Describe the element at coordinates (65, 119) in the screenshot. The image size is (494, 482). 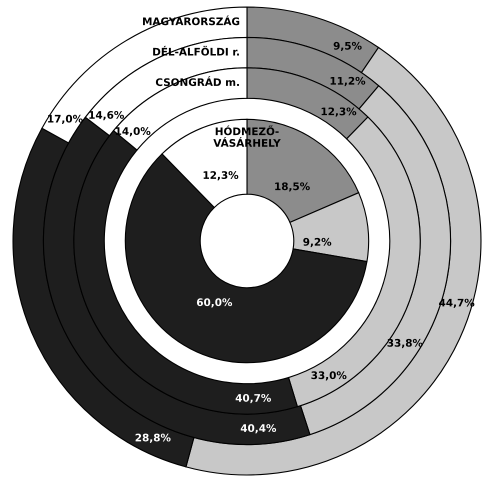
I see `data-label: 17,0%` at that location.